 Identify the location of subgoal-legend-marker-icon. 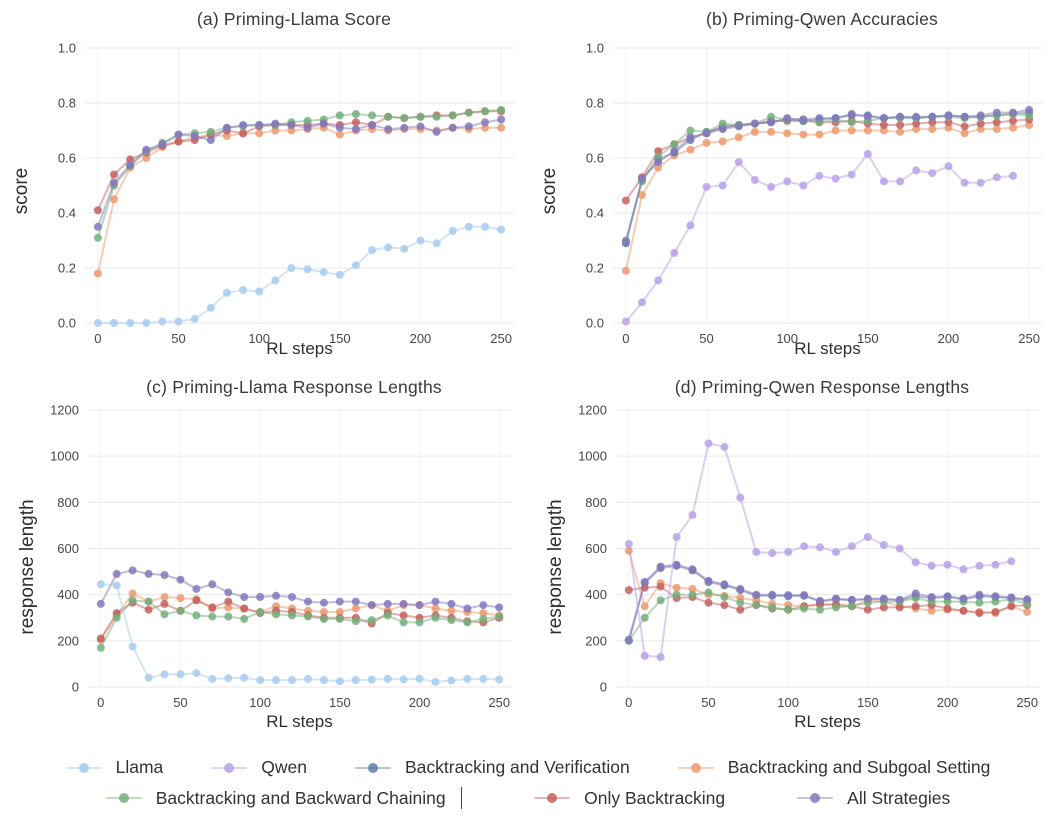
(695, 767).